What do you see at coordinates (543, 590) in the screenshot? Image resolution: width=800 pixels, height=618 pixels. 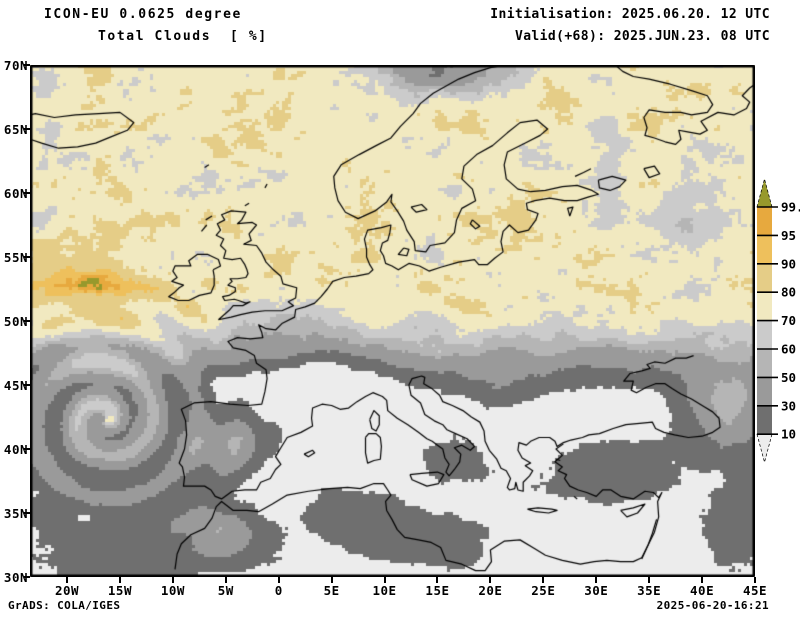 I see `lon-tick-label: 25E` at bounding box center [543, 590].